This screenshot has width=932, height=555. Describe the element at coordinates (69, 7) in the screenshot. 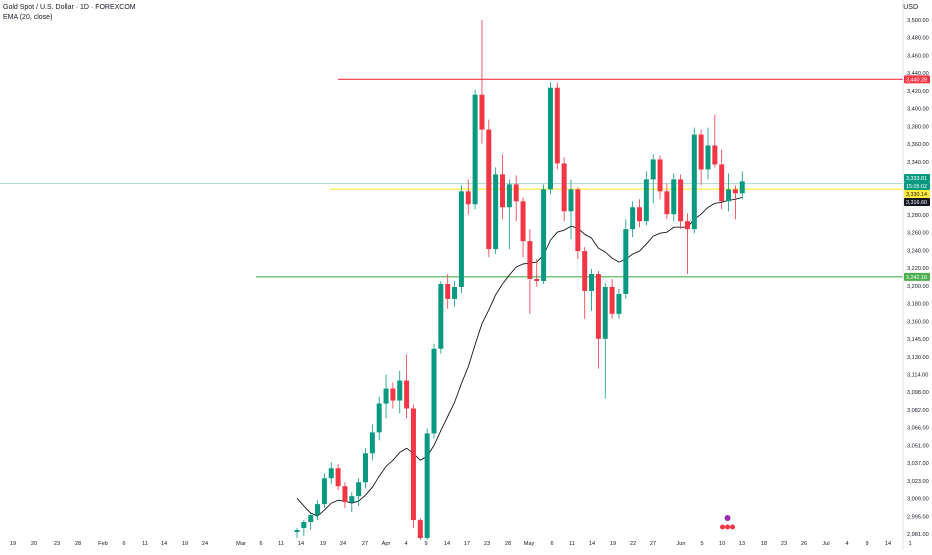

I see `symbol-title: Gold Spot / U.S. Dollar · 1D · FOREXCOM` at that location.